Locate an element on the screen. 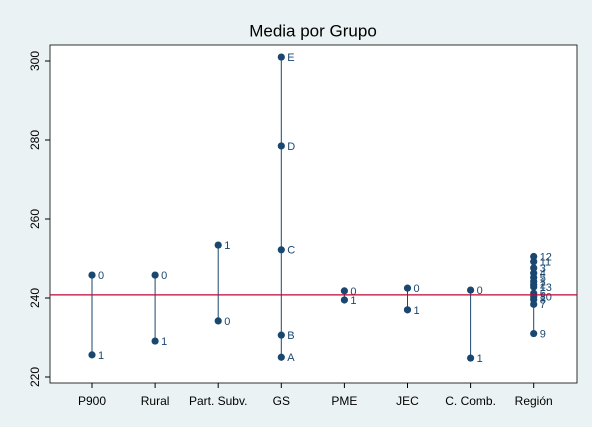 Image resolution: width=592 pixels, height=427 pixels. x-tick-label: PME is located at coordinates (344, 401).